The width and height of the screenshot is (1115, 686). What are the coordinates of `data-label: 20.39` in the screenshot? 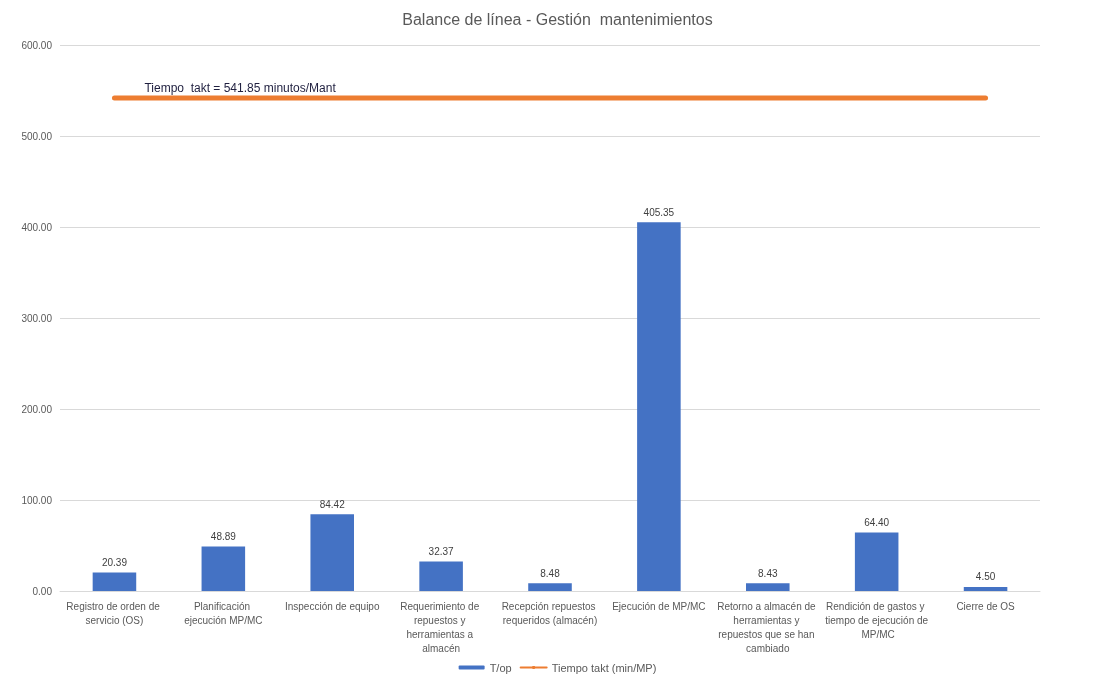 It's located at (114, 562).